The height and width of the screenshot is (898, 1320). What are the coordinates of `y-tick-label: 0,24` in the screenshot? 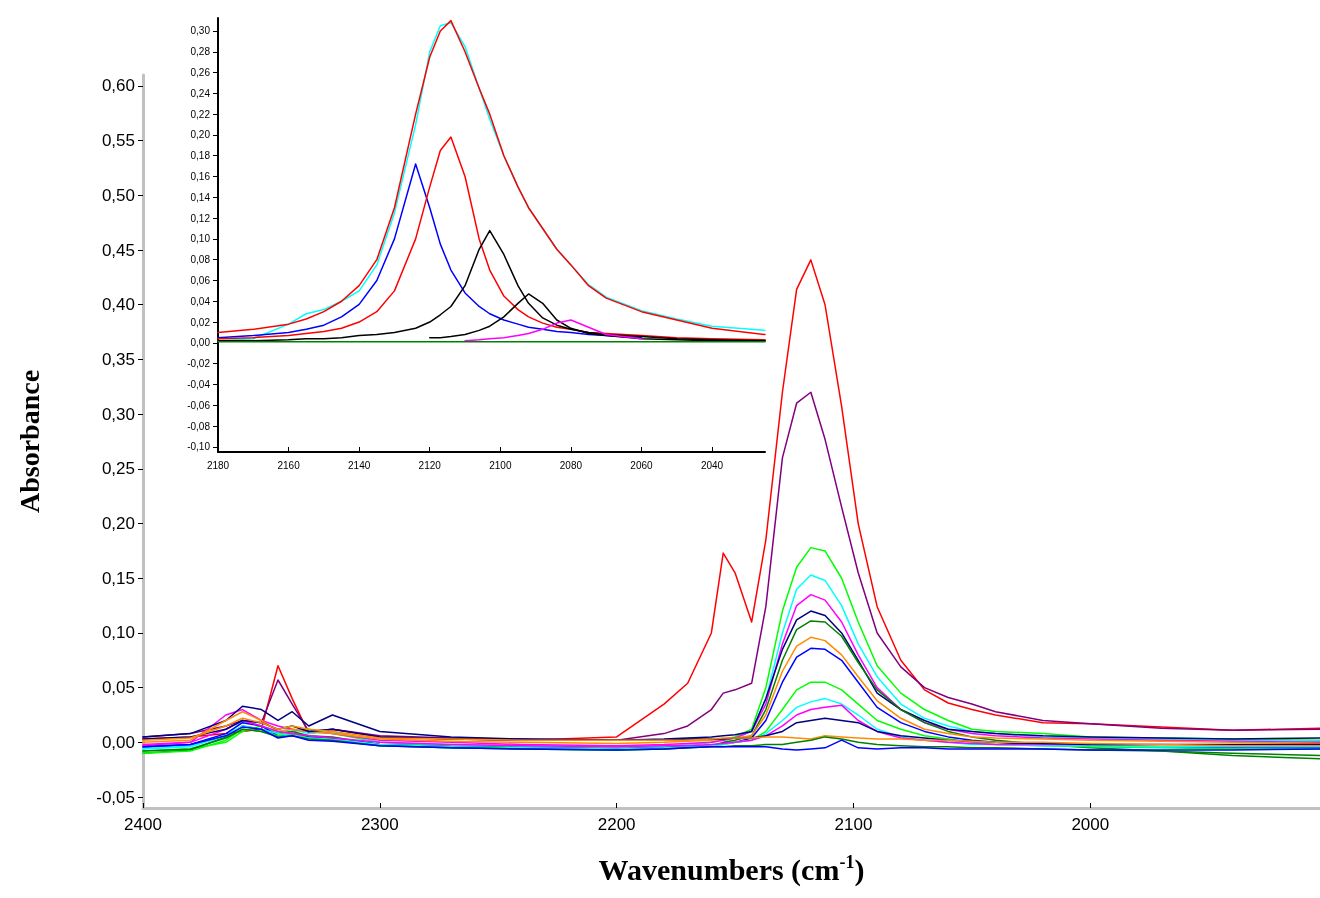 It's located at (200, 93).